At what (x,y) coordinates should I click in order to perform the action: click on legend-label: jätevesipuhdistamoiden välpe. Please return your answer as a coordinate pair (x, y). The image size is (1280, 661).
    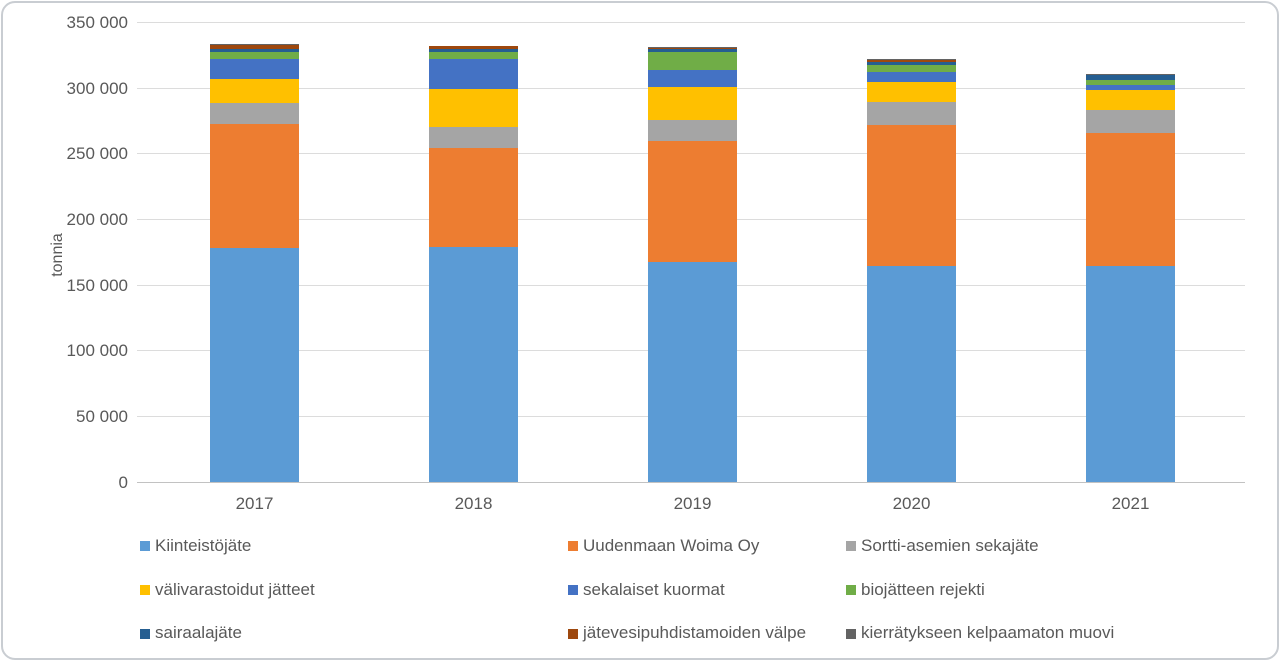
    Looking at the image, I should click on (695, 633).